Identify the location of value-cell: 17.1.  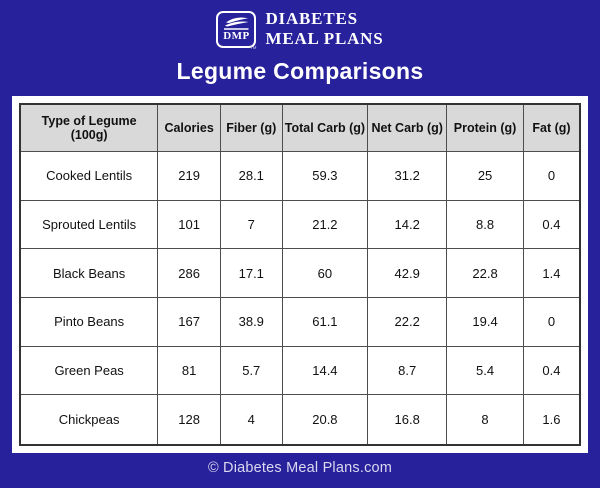
(251, 273).